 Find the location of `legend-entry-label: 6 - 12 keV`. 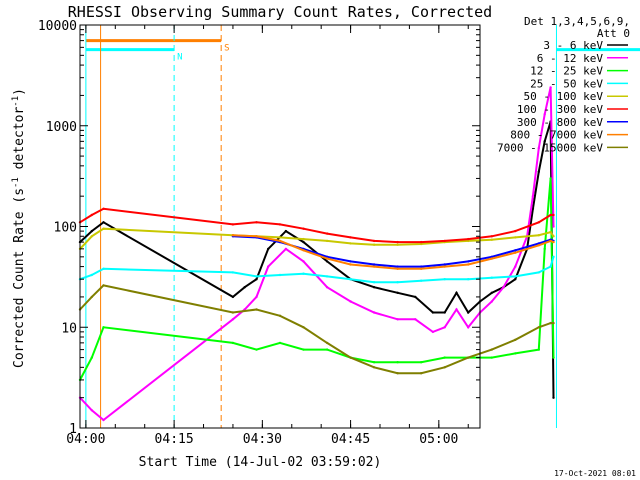

legend-entry-label: 6 - 12 keV is located at coordinates (570, 58).